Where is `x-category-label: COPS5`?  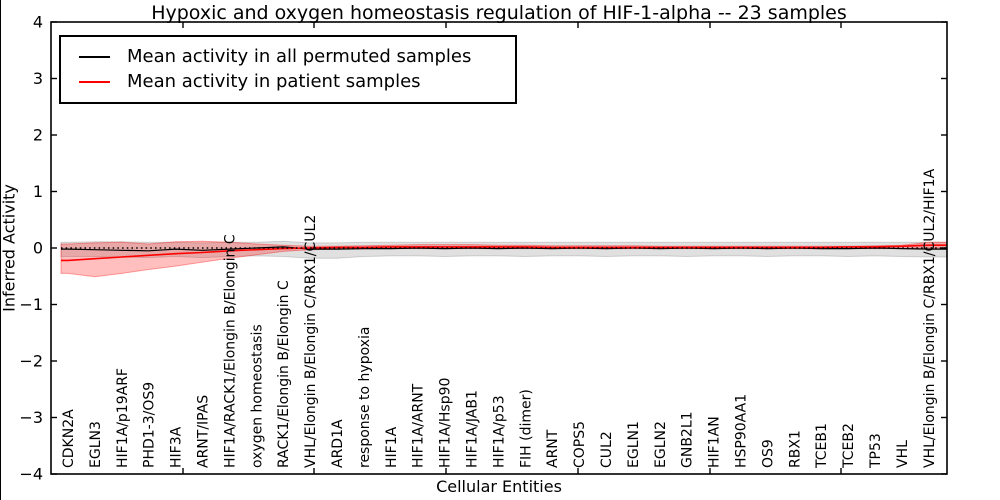
x-category-label: COPS5 is located at coordinates (580, 444).